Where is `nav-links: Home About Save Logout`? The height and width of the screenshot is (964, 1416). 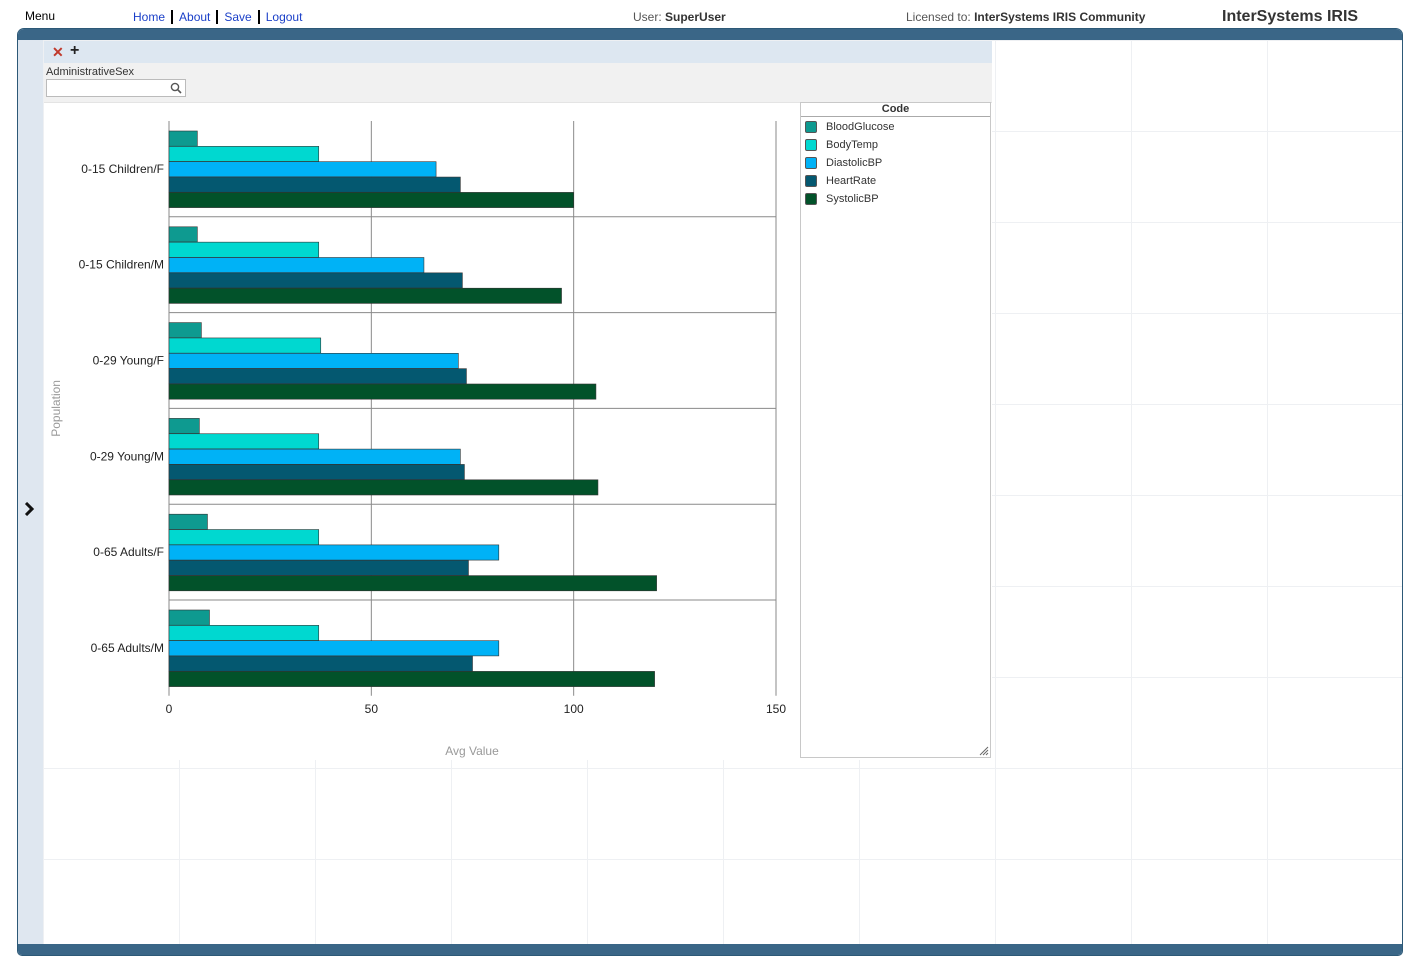
nav-links: Home About Save Logout is located at coordinates (217, 17).